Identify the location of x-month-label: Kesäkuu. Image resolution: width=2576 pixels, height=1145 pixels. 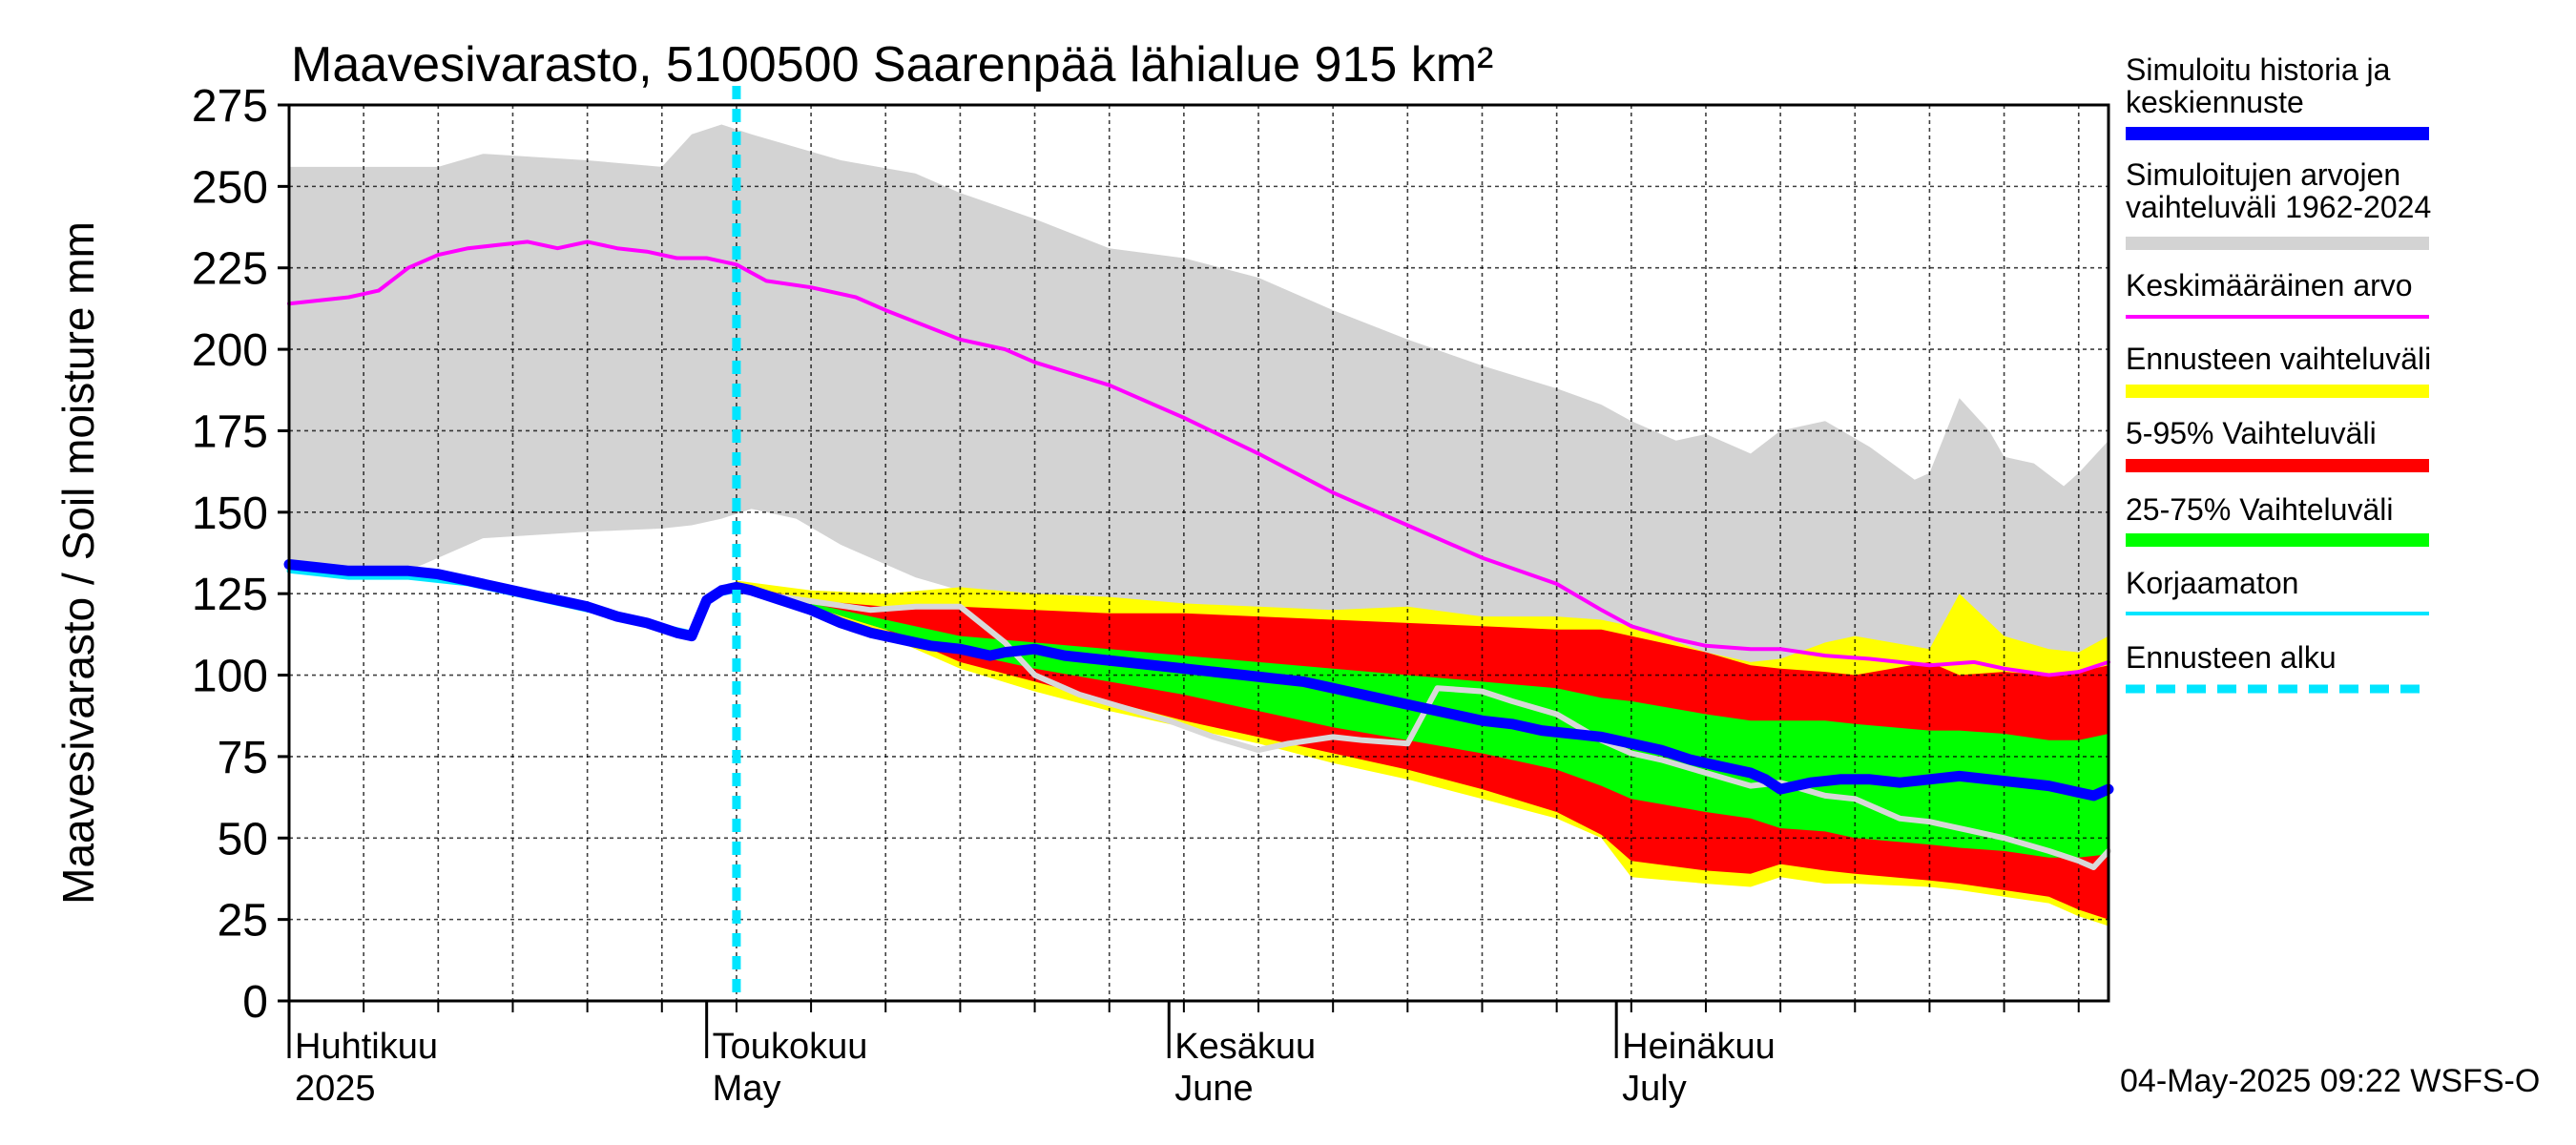
(1245, 1047).